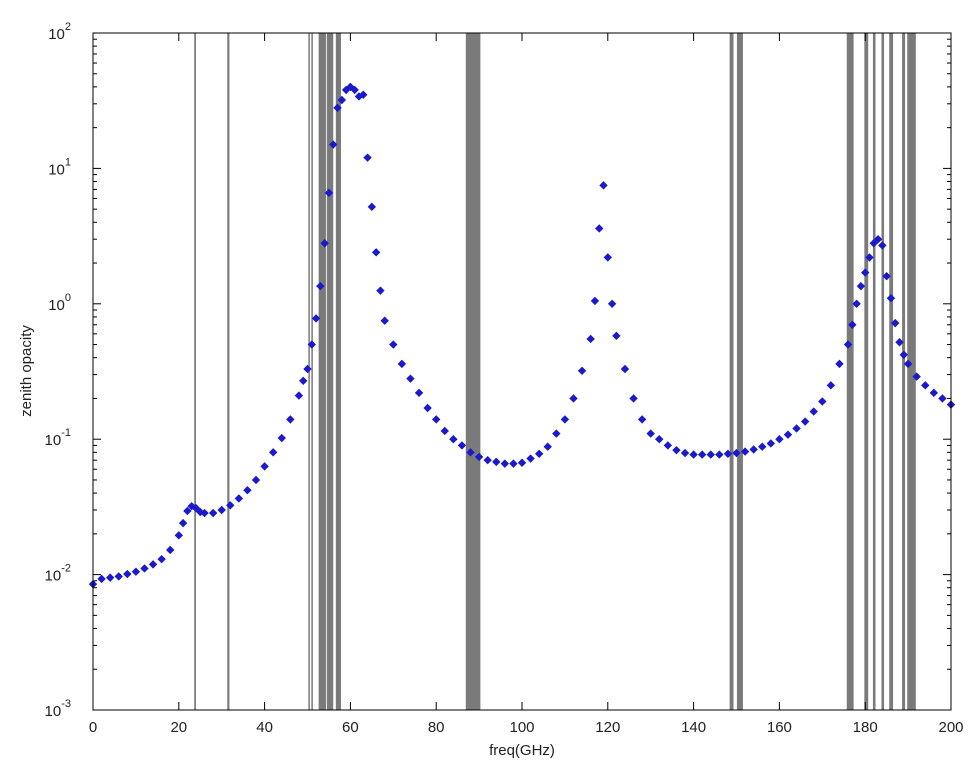 The image size is (970, 771). I want to click on x-tick-label: 0, so click(93, 727).